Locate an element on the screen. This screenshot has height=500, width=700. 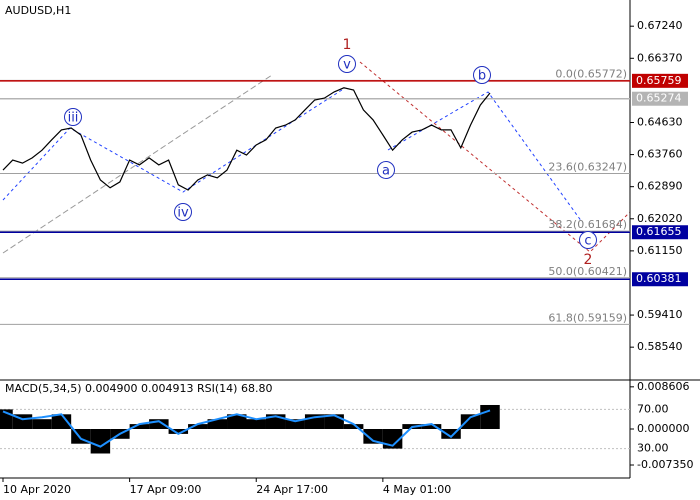
wave-label: v is located at coordinates (347, 65).